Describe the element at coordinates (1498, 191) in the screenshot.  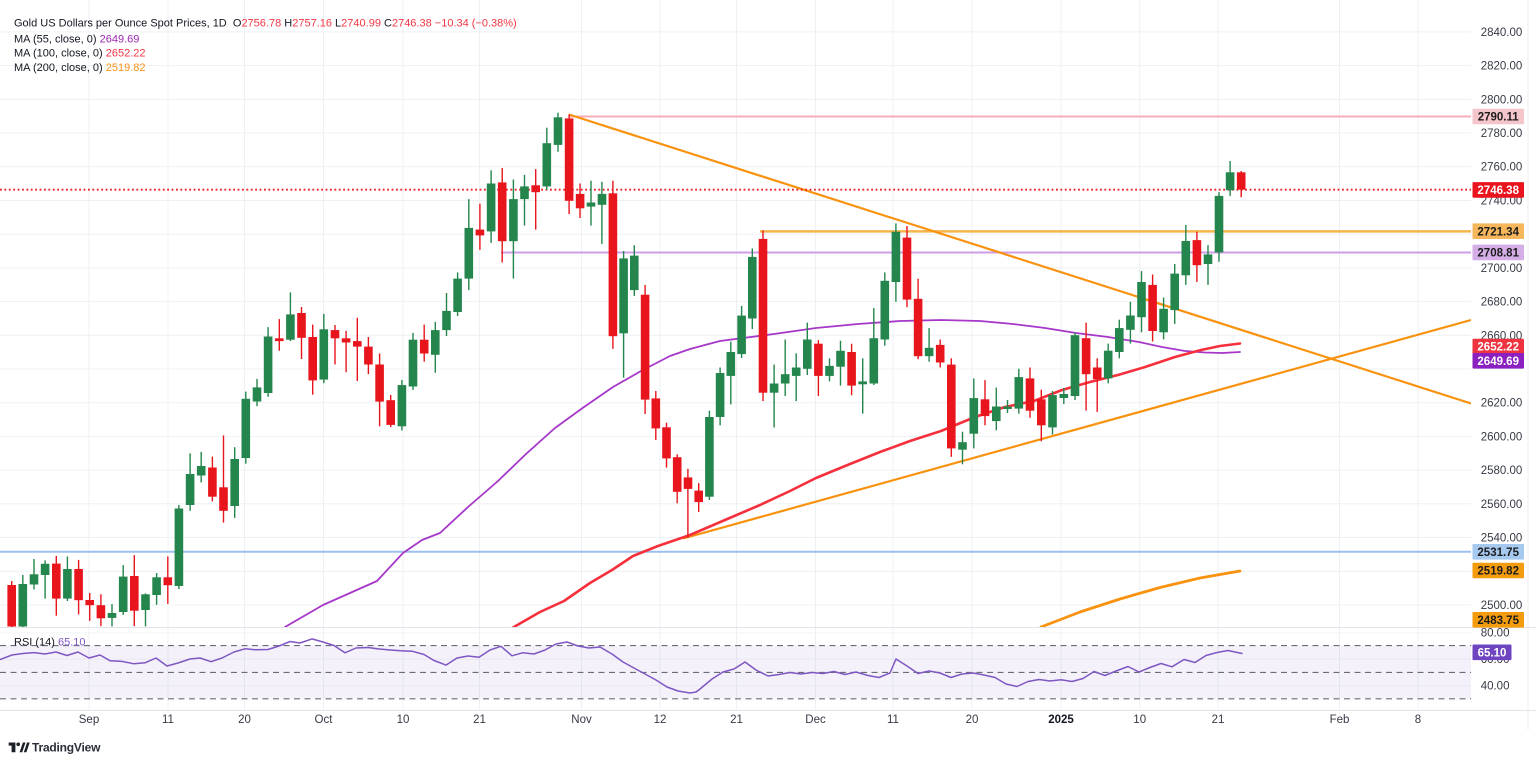
I see `svg-text: 2746.38` at that location.